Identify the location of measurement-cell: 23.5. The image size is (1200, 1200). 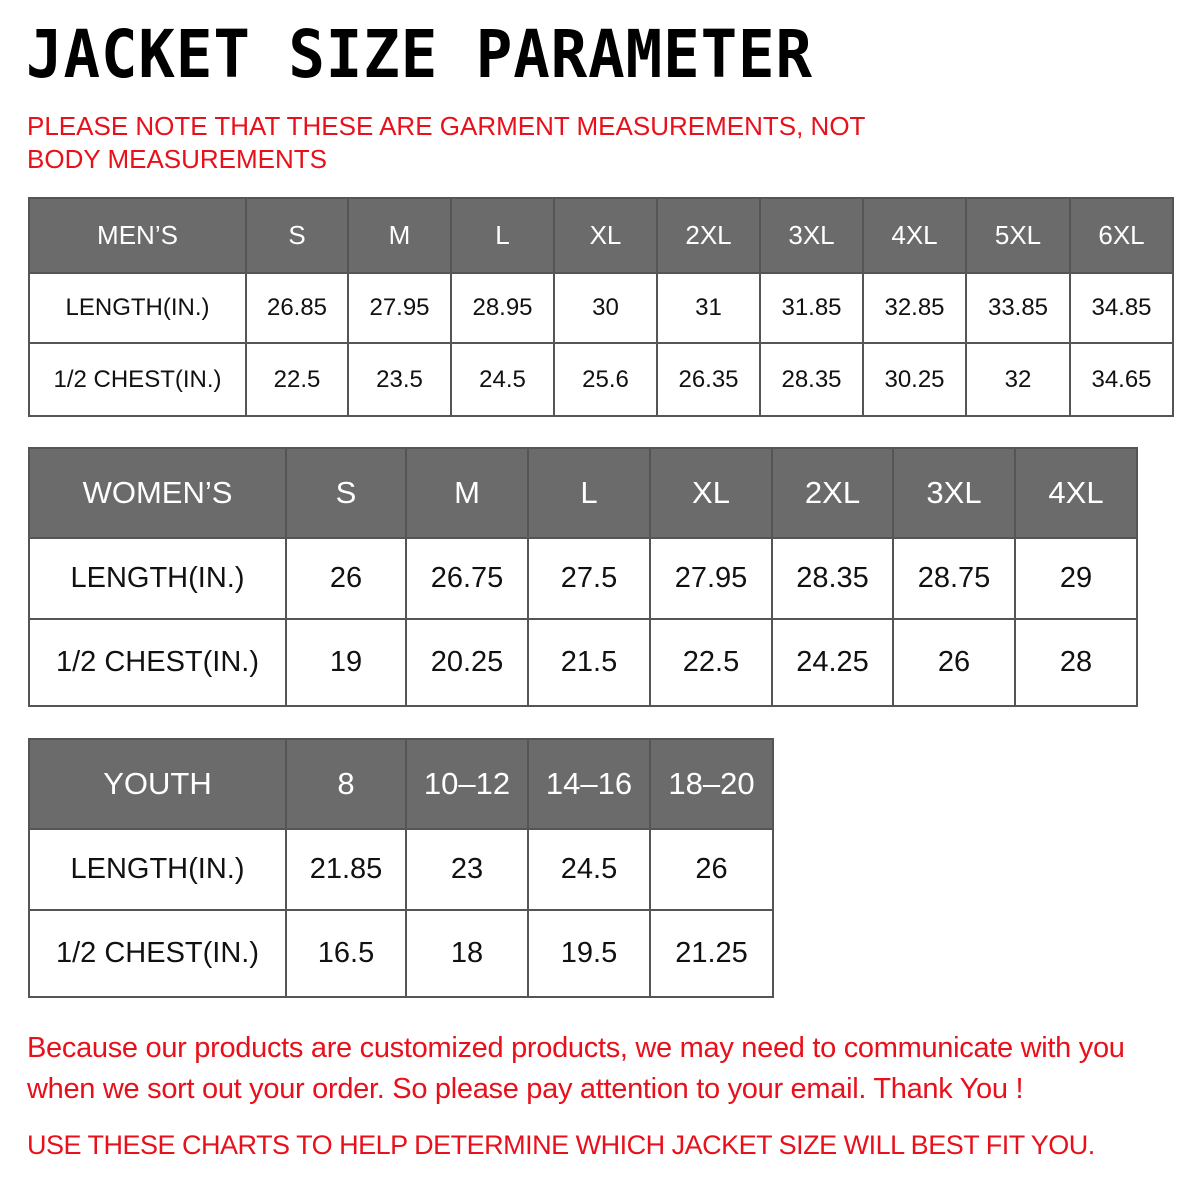
(399, 379).